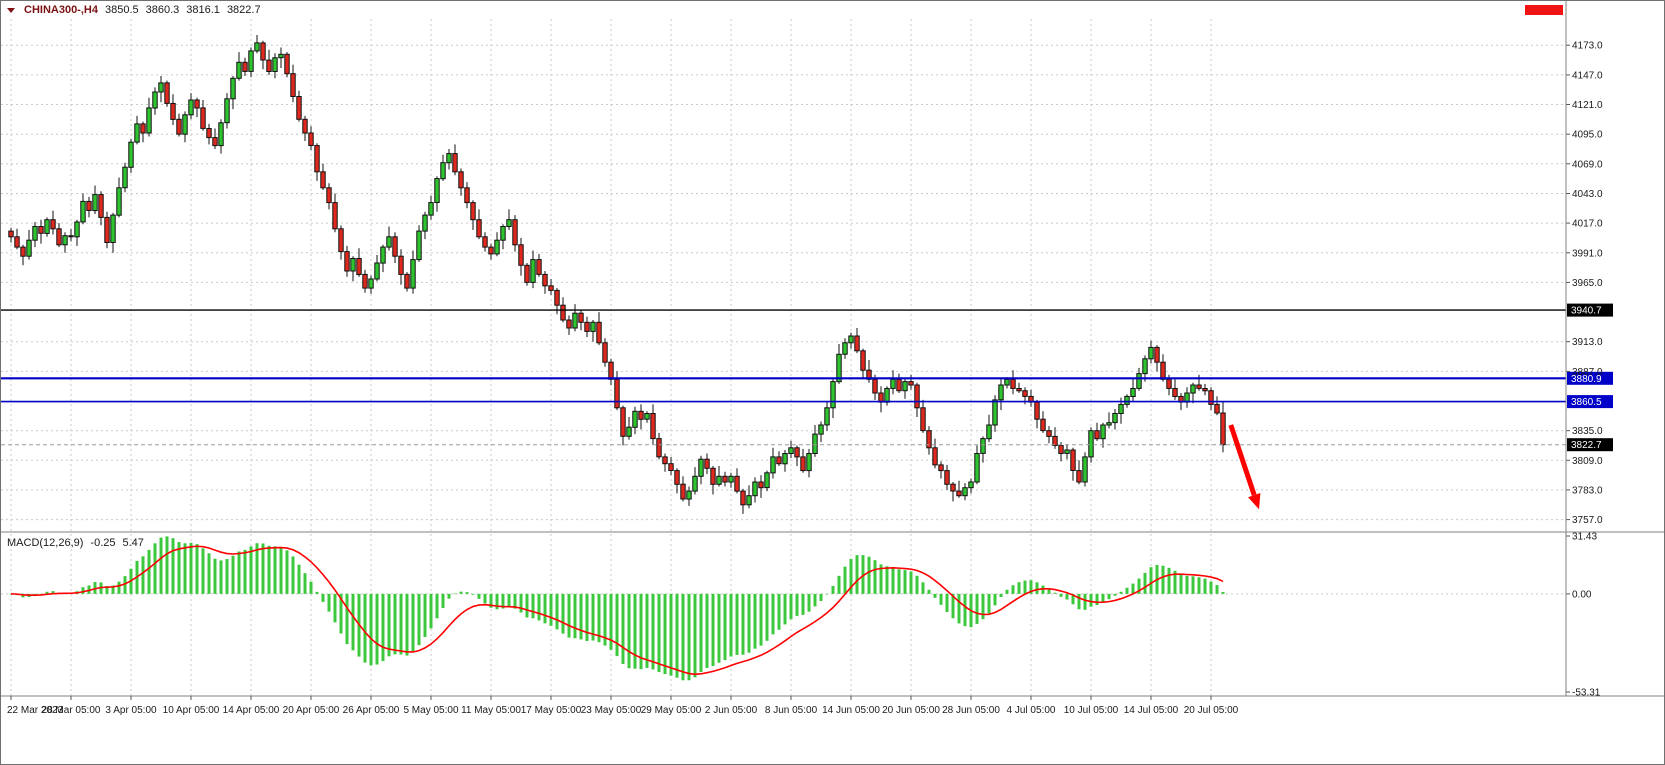 The height and width of the screenshot is (765, 1665). Describe the element at coordinates (1587, 105) in the screenshot. I see `price-tick-label: 4121.0` at that location.